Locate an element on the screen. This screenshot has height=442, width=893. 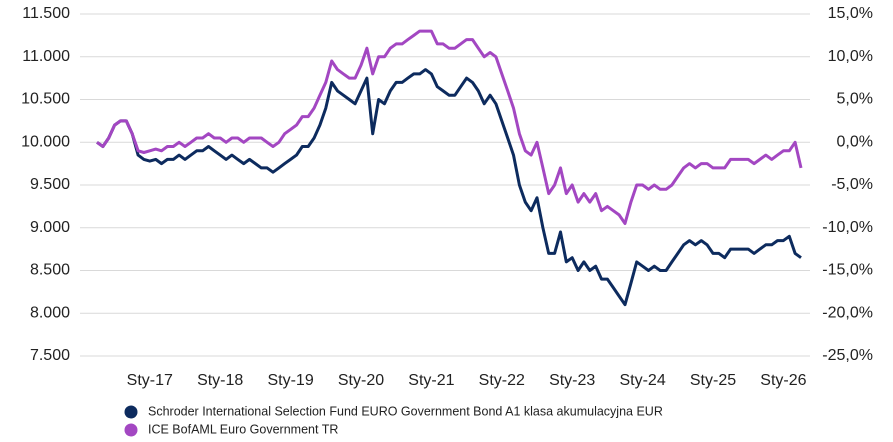
y-tick-label: 8.500 is located at coordinates (50, 270).